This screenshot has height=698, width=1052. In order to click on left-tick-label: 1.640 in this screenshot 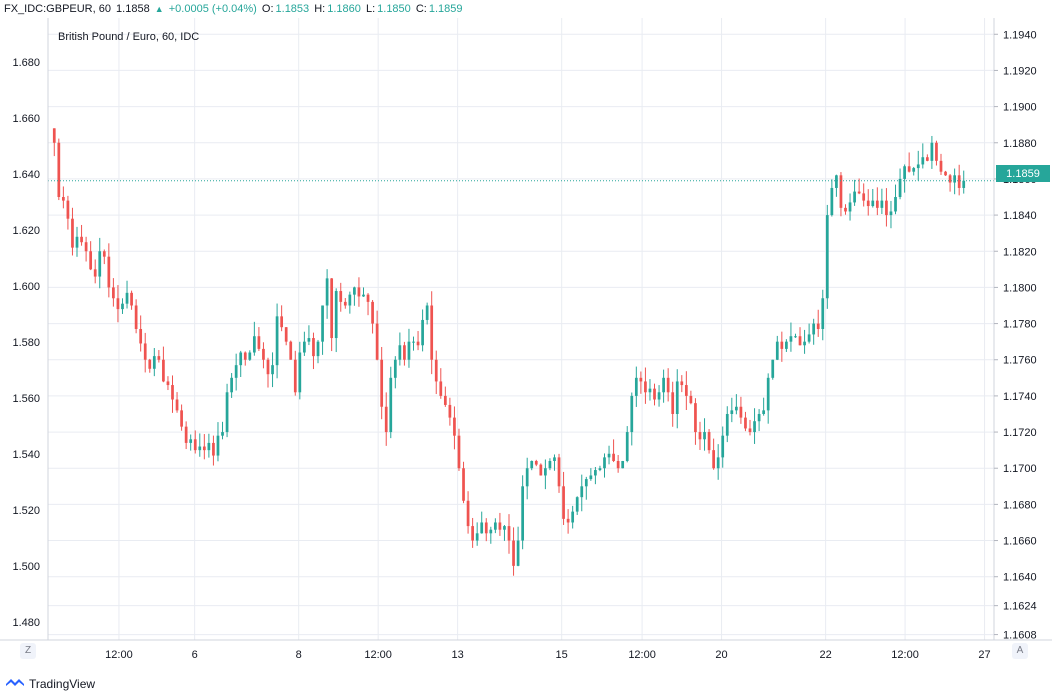, I will do `click(26, 175)`.